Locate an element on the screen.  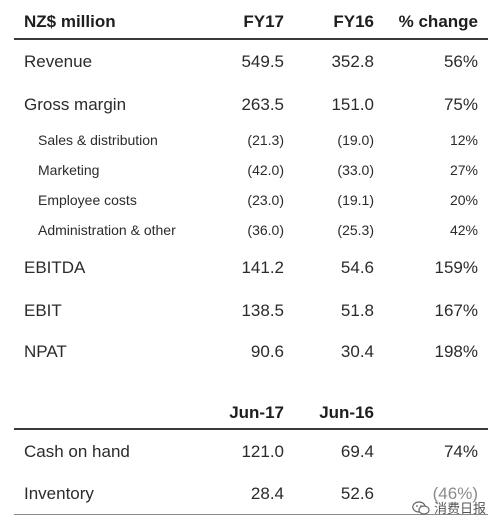
row-label: Administration & other is located at coordinates (107, 230).